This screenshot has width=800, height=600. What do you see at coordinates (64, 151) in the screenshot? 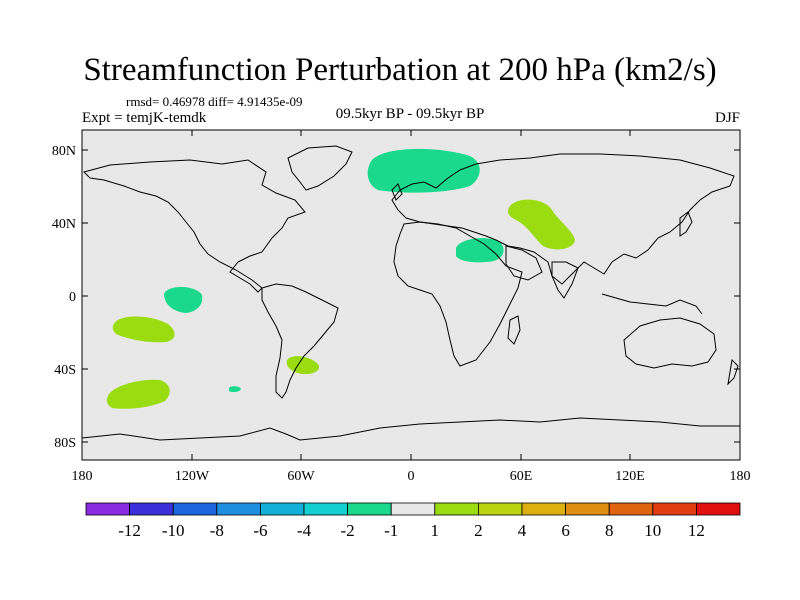
I see `lat-tick-label: 80N` at bounding box center [64, 151].